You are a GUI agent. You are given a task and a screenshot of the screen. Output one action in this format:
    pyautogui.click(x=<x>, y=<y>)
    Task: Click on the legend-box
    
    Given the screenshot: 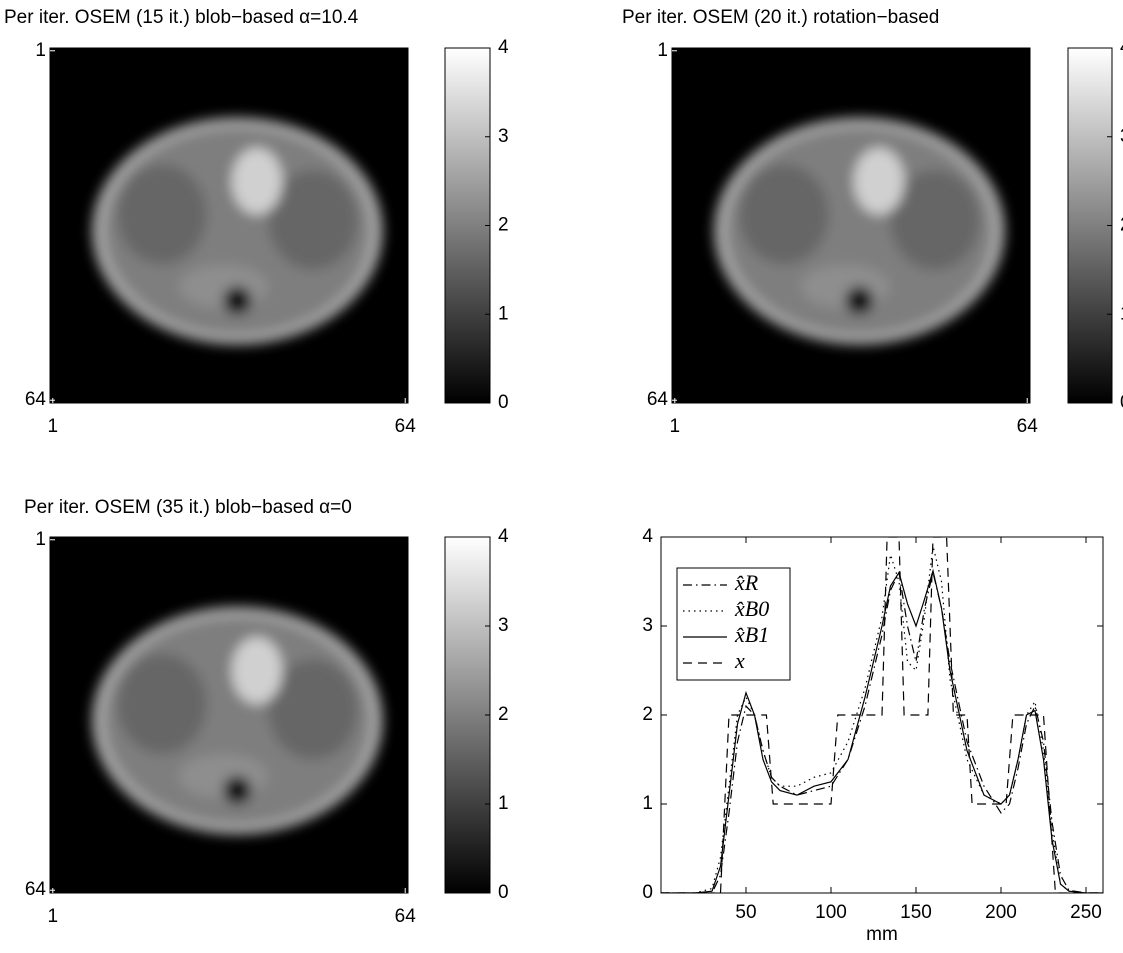 What is the action you would take?
    pyautogui.click(x=733, y=624)
    